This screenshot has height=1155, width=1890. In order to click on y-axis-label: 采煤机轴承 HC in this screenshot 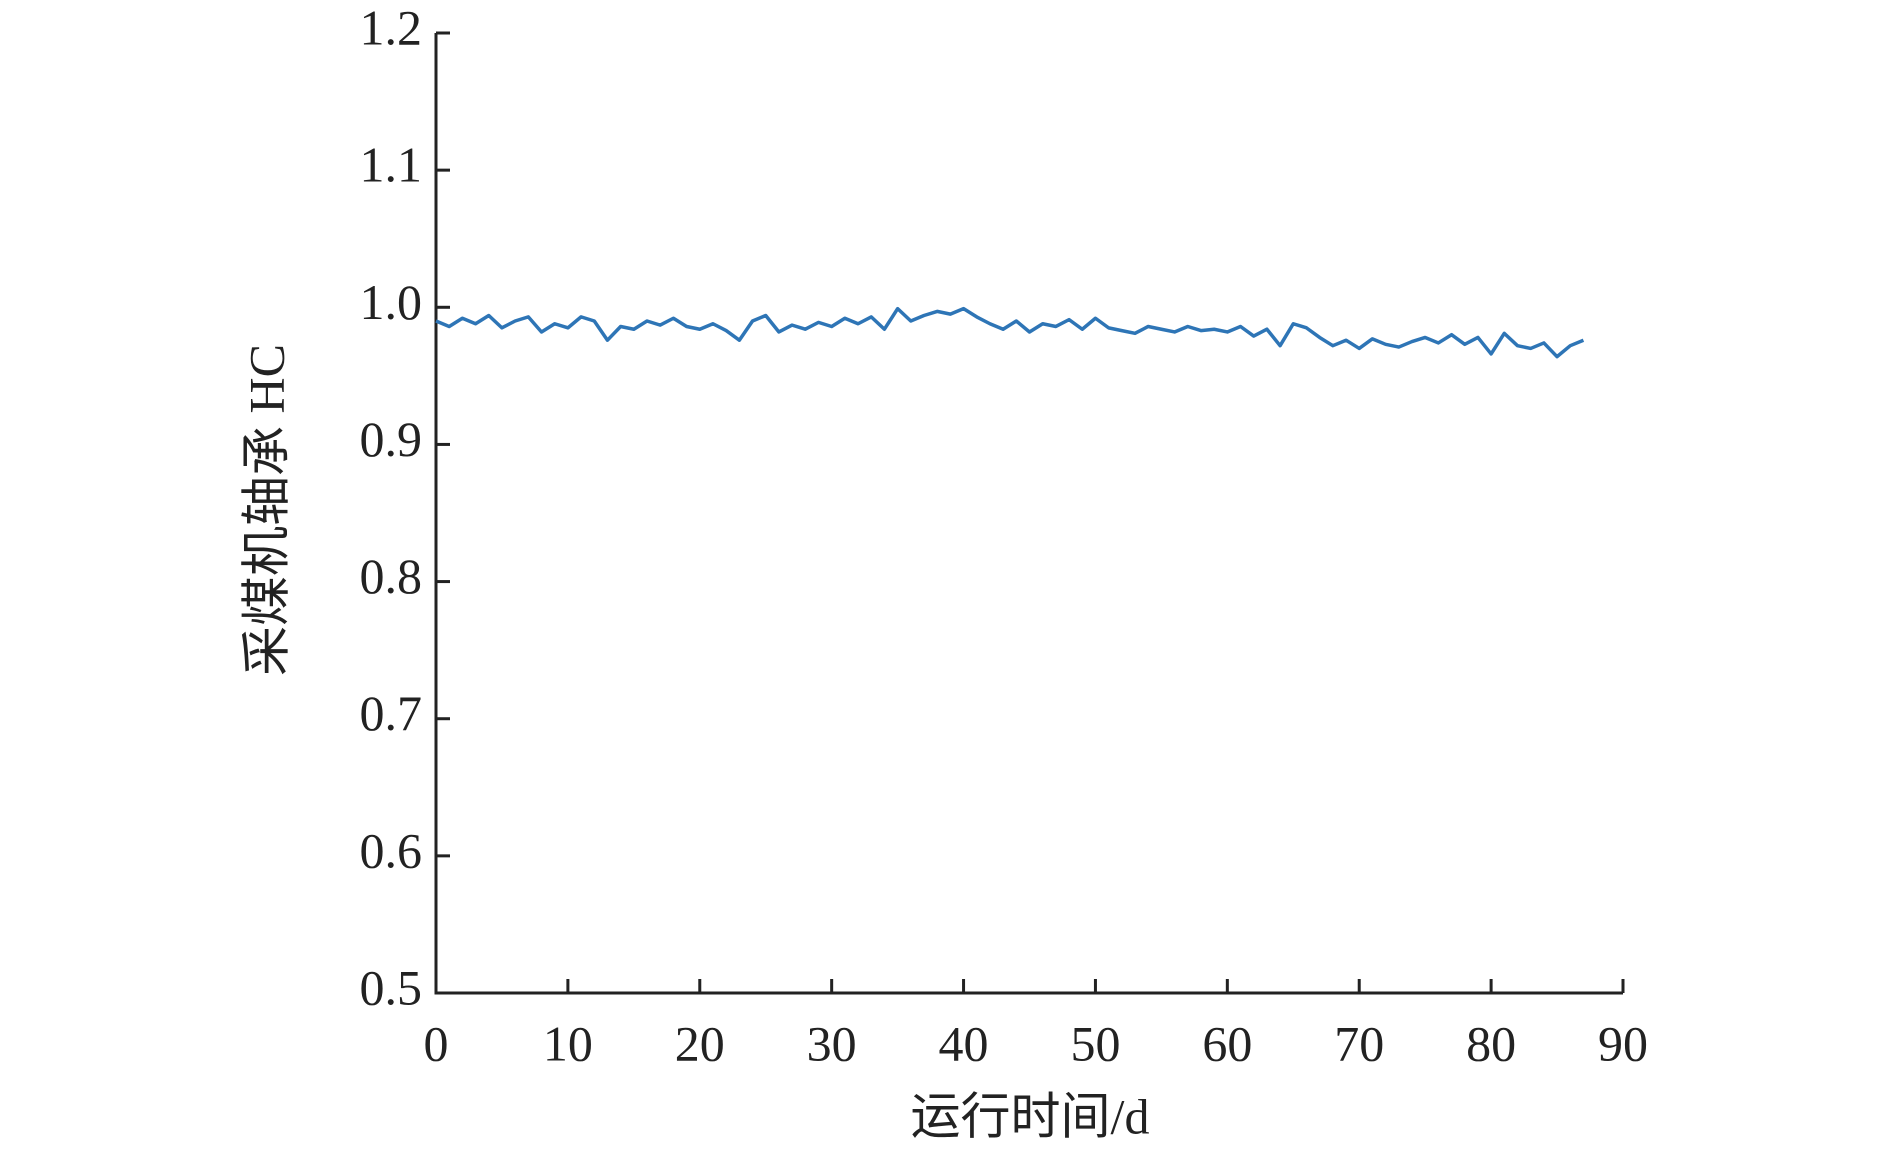, I will do `click(266, 510)`.